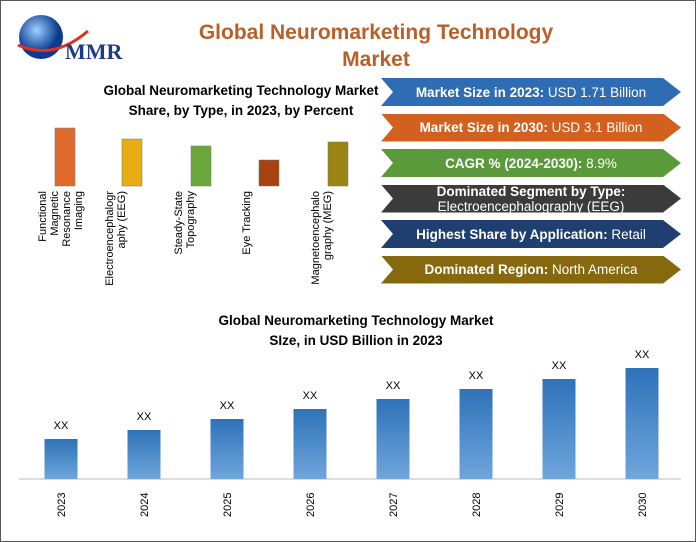 The width and height of the screenshot is (696, 542). I want to click on info-text: Market Size in 2023: USD 1.71 Billion, so click(531, 92).